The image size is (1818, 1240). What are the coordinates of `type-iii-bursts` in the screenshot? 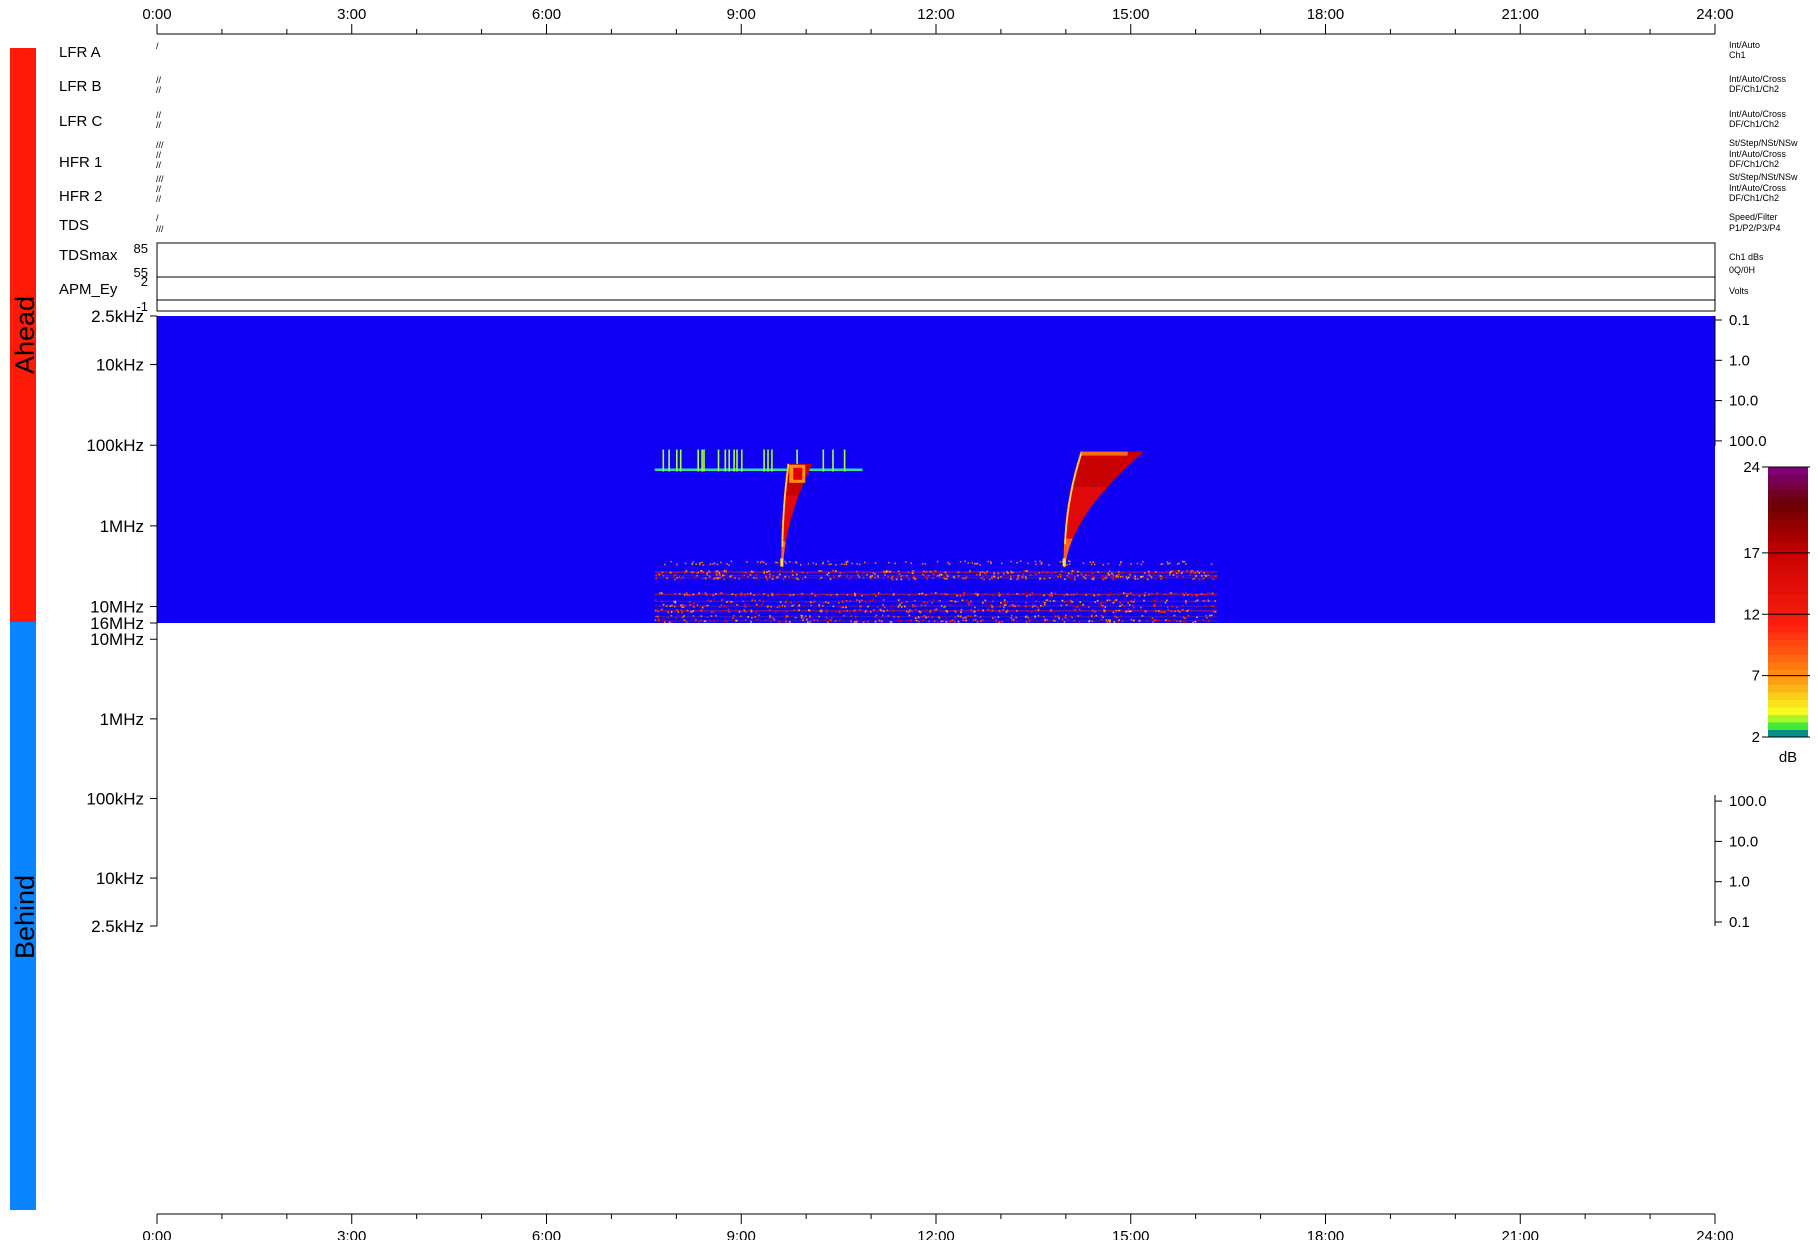 It's located at (961, 509).